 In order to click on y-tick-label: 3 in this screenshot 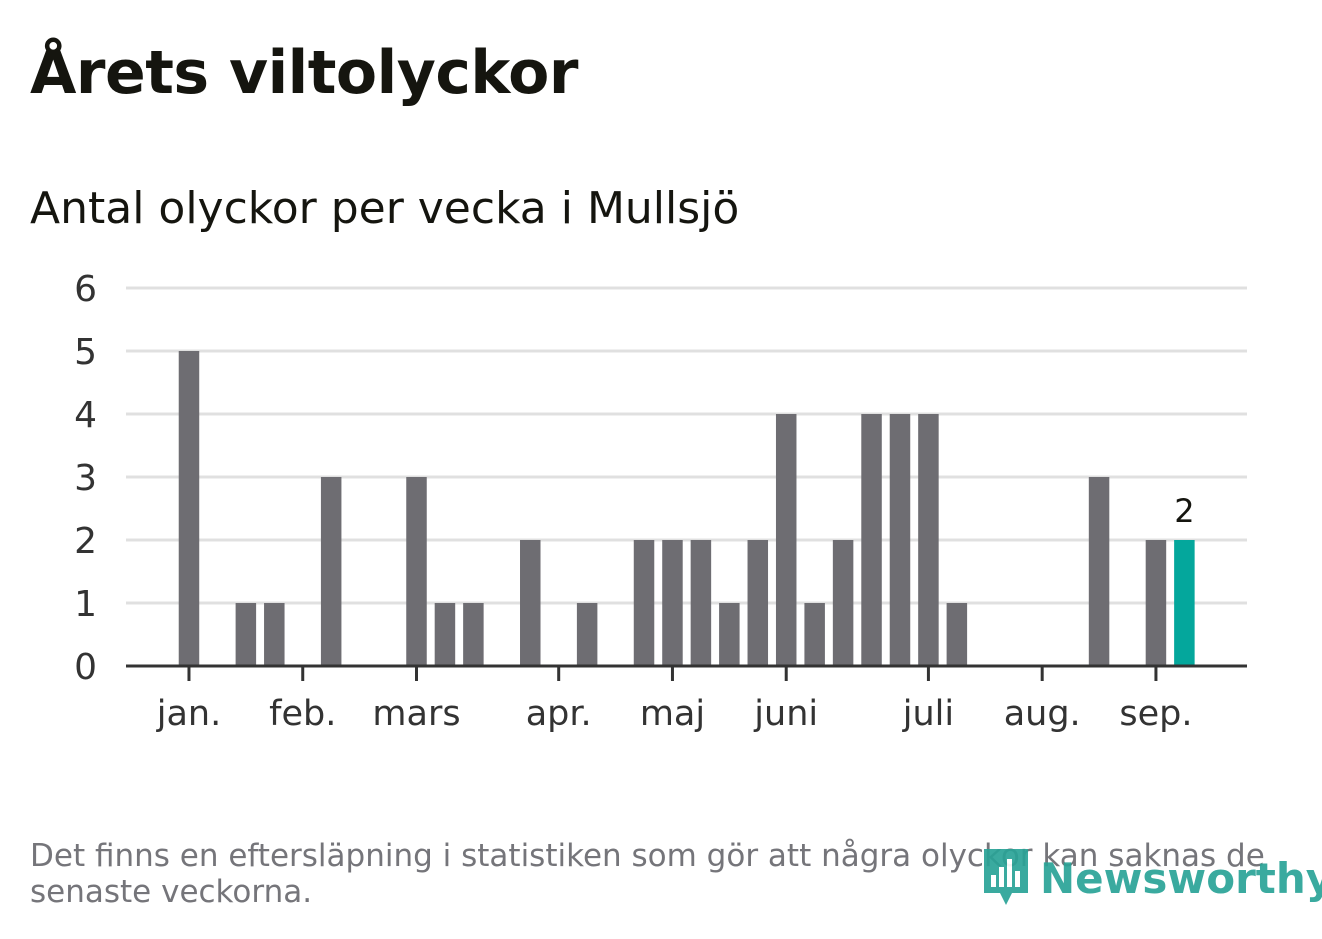, I will do `click(85, 478)`.